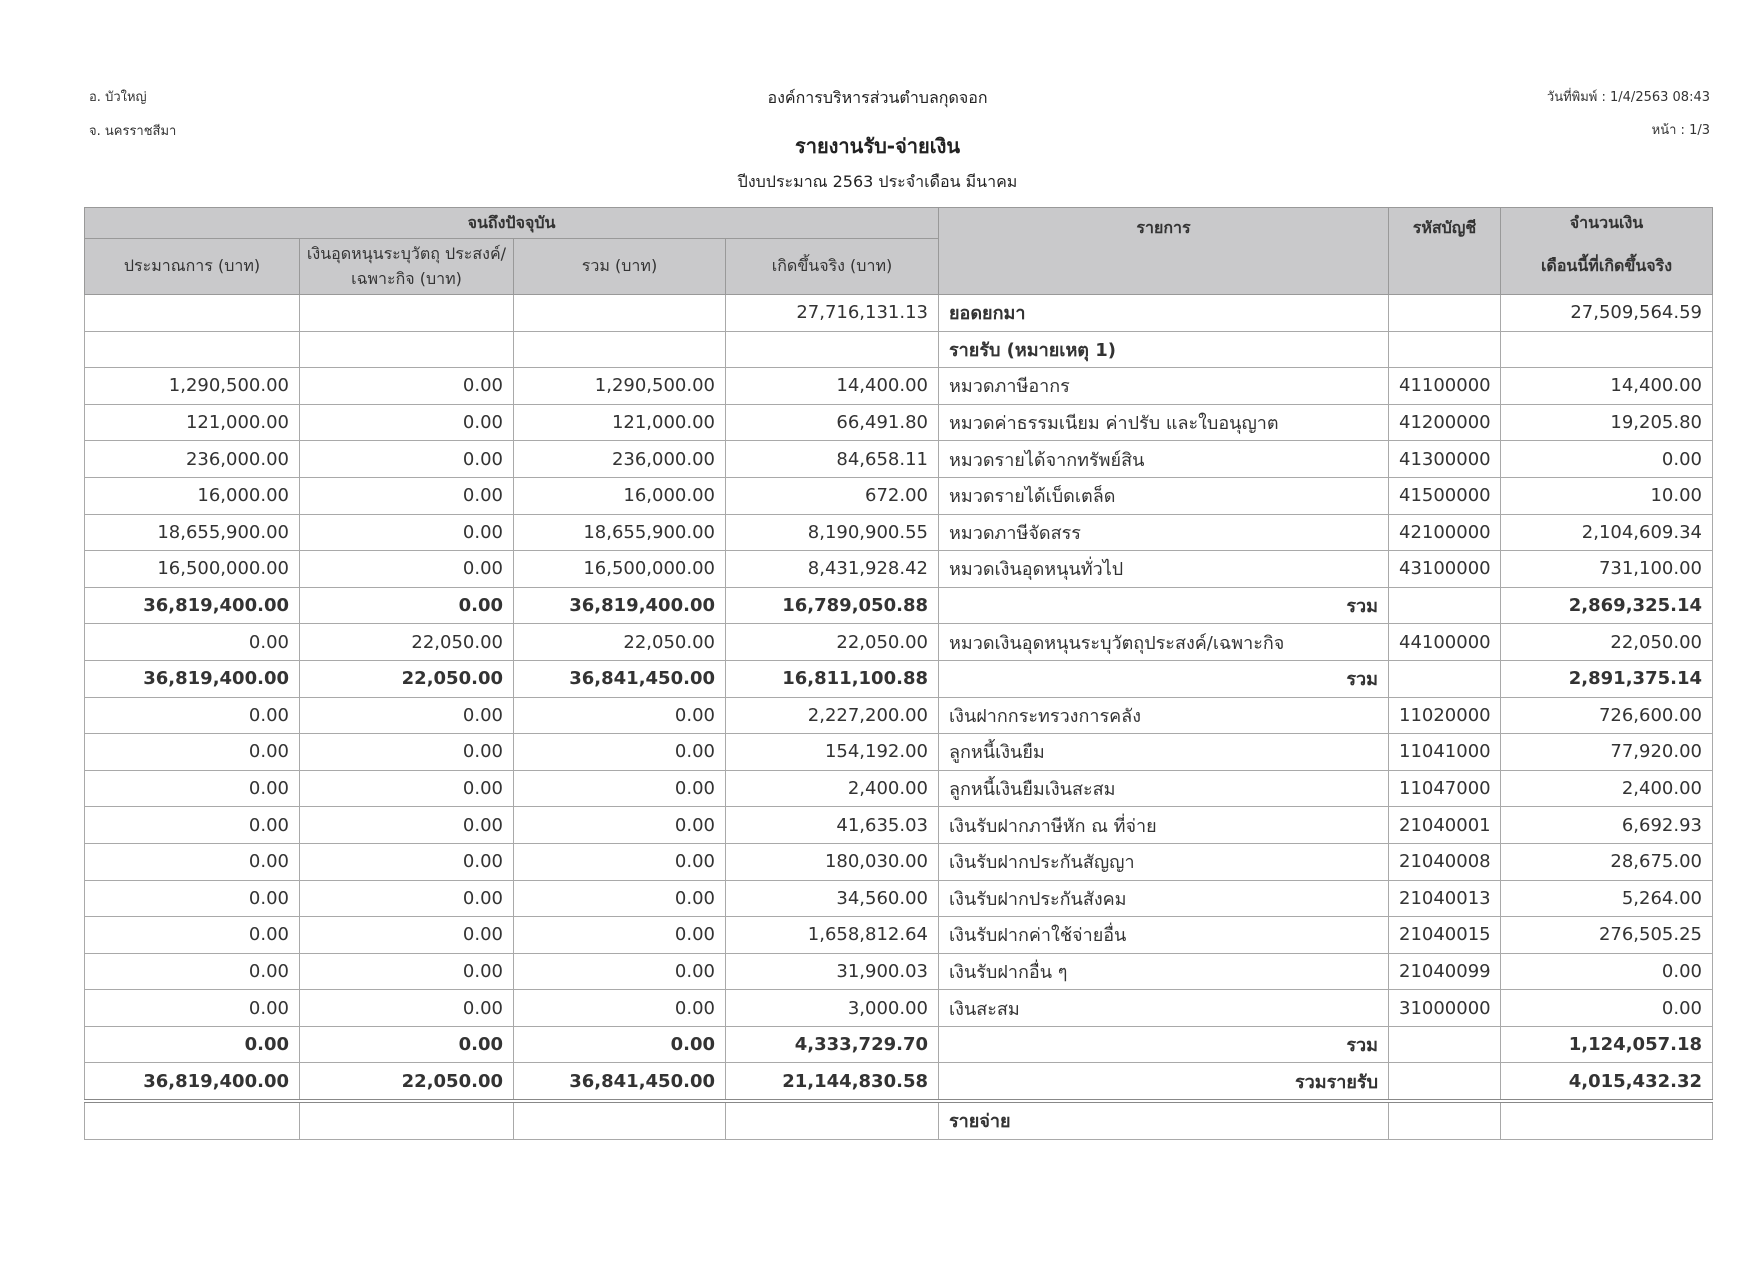 This screenshot has width=1755, height=1276. What do you see at coordinates (1606, 266) in the screenshot?
I see `col-amount-bottom: เดือนนี้ที่เกิดขึ้นจริง` at bounding box center [1606, 266].